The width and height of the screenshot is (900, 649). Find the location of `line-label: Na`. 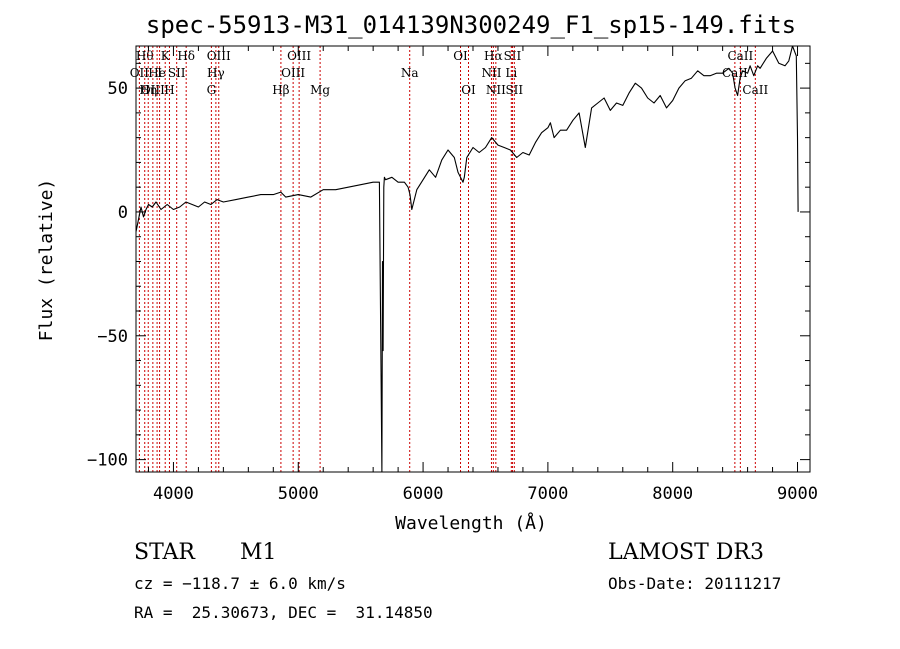

line-label: Na is located at coordinates (410, 73).